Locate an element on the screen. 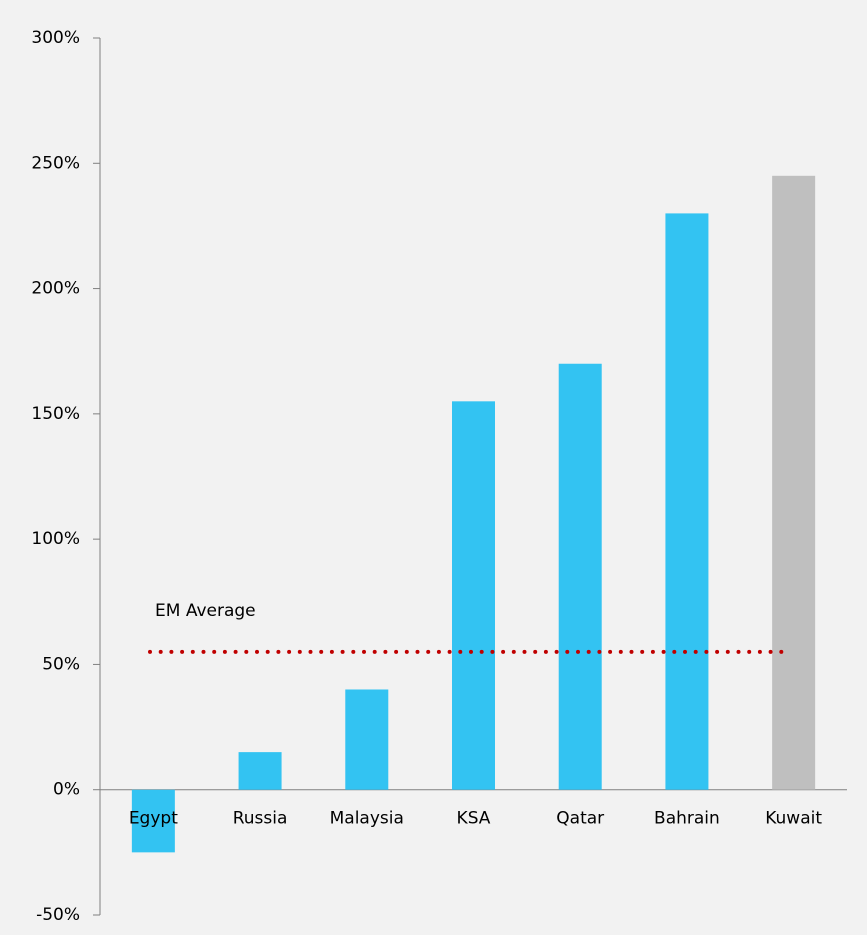 The width and height of the screenshot is (867, 935). y-tick-label: -50% is located at coordinates (58, 915).